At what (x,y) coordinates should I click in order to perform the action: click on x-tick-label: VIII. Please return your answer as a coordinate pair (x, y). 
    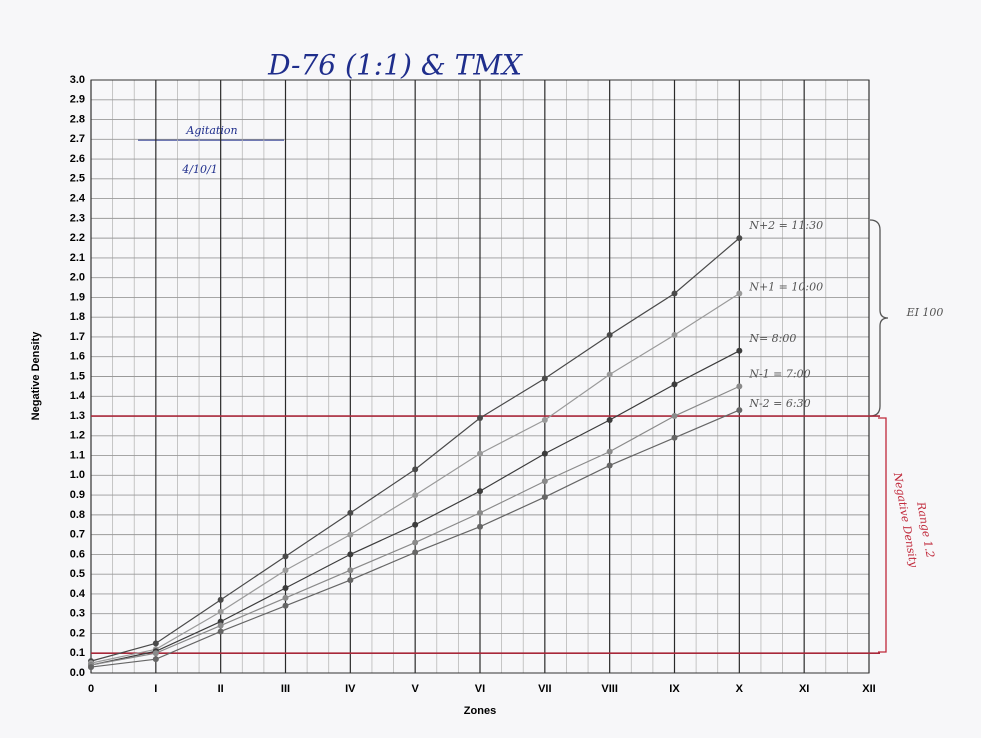
    Looking at the image, I should click on (609, 689).